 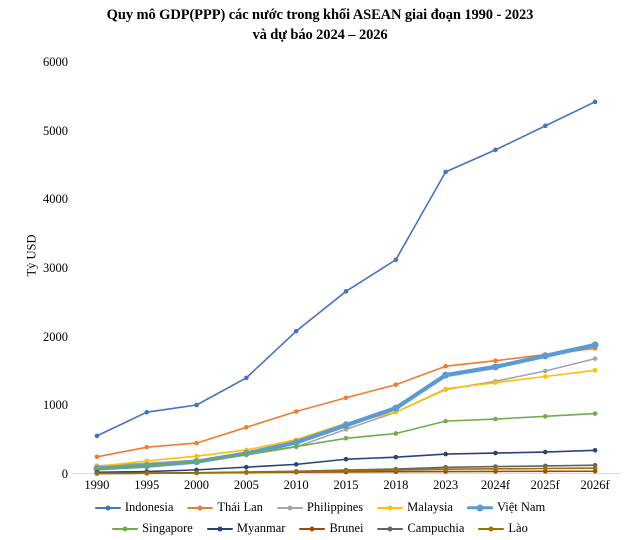 I want to click on legend-item-lào: Lào, so click(x=503, y=528).